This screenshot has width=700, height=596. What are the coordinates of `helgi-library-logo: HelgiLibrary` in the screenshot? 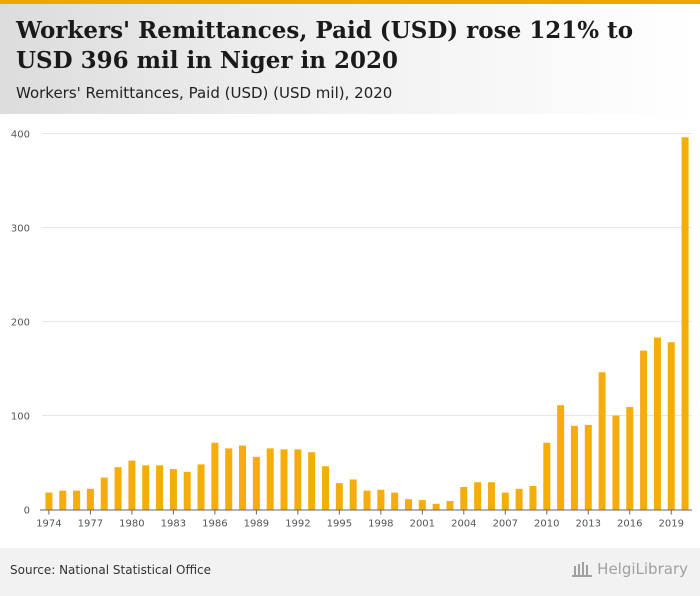 It's located at (629, 569).